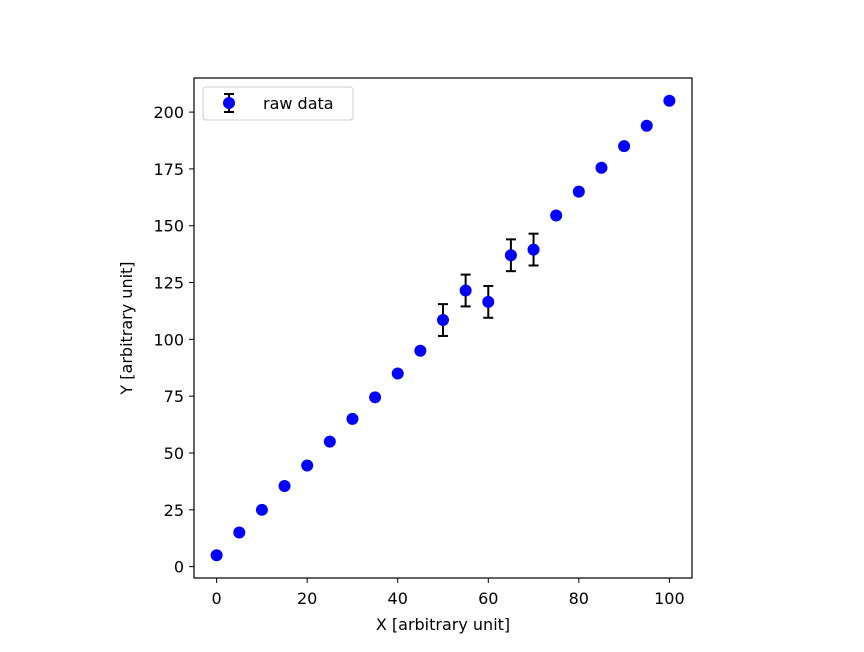 This screenshot has width=864, height=652. I want to click on legend: raw data, so click(278, 103).